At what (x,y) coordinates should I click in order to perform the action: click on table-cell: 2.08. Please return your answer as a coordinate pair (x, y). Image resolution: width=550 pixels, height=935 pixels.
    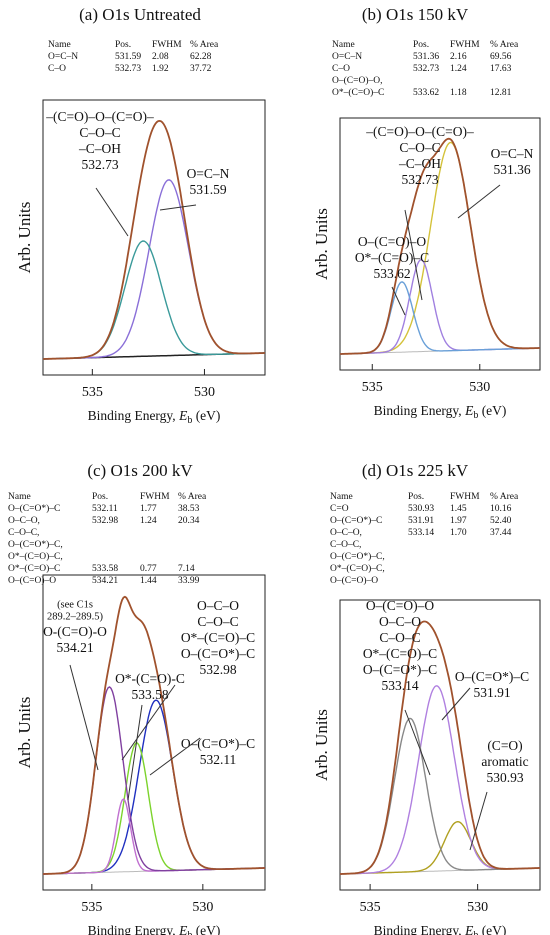
    Looking at the image, I should click on (160, 57).